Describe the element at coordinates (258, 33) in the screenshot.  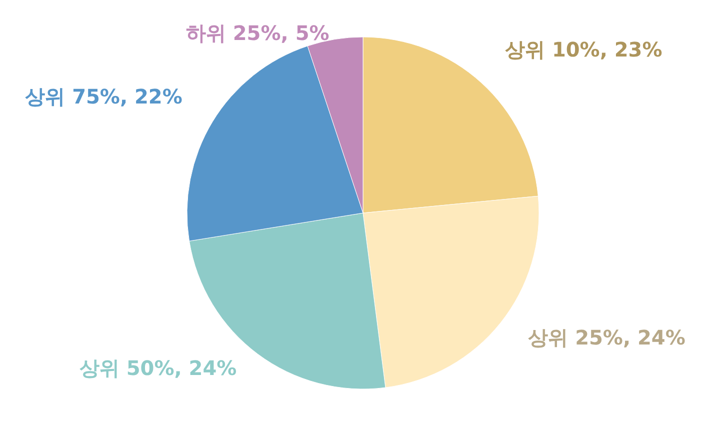
I see `slice-label: 하위 25%, 5%` at that location.